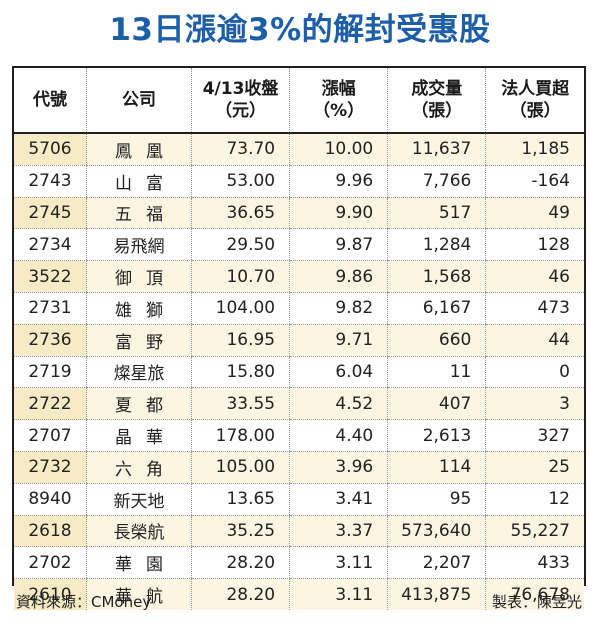  Describe the element at coordinates (139, 340) in the screenshot. I see `cell-company: 富野` at that location.